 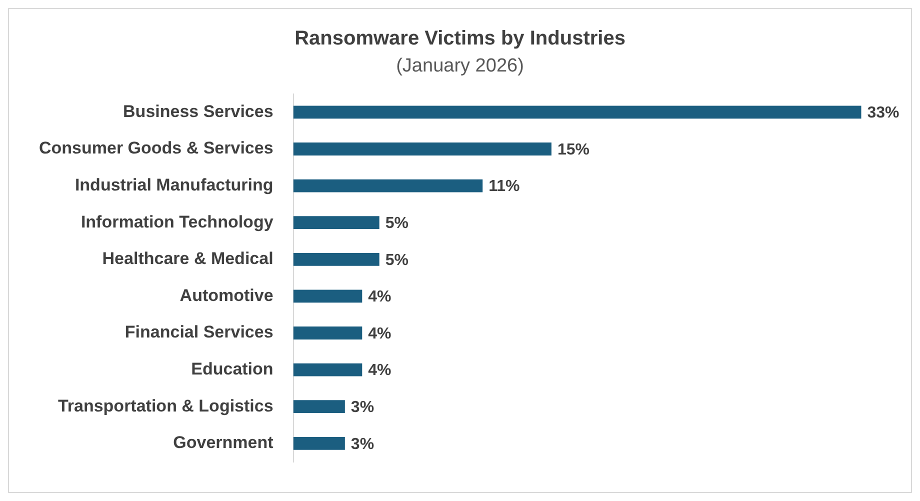 I want to click on data-label: 15%, so click(x=573, y=149).